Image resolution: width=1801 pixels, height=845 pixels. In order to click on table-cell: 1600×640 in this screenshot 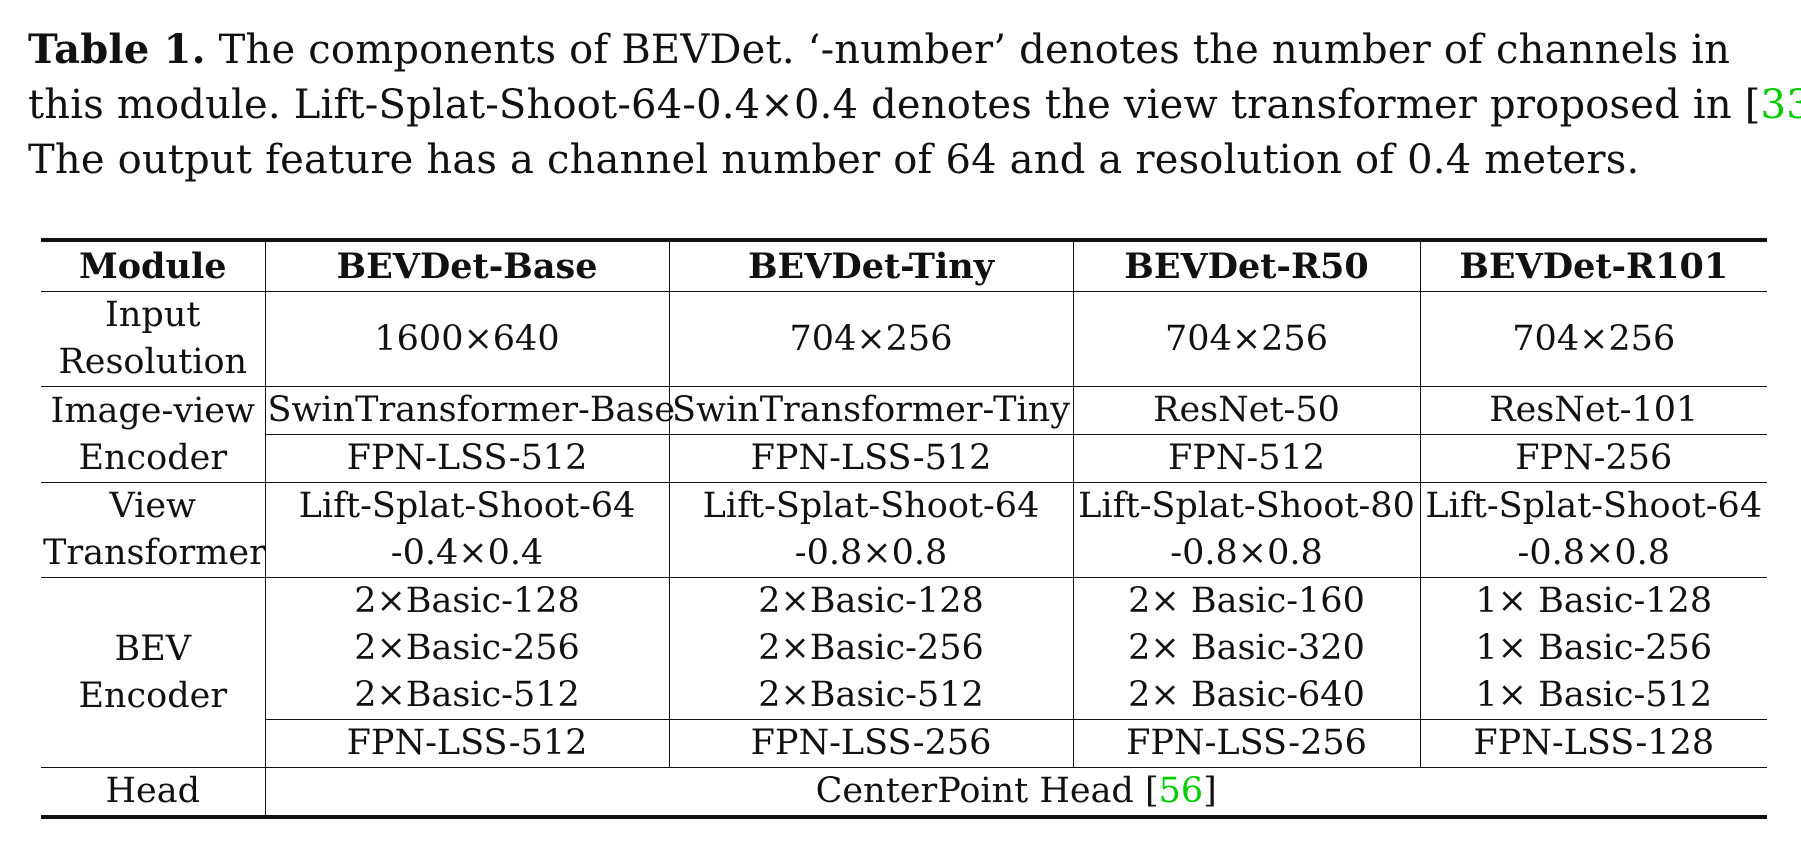, I will do `click(467, 339)`.